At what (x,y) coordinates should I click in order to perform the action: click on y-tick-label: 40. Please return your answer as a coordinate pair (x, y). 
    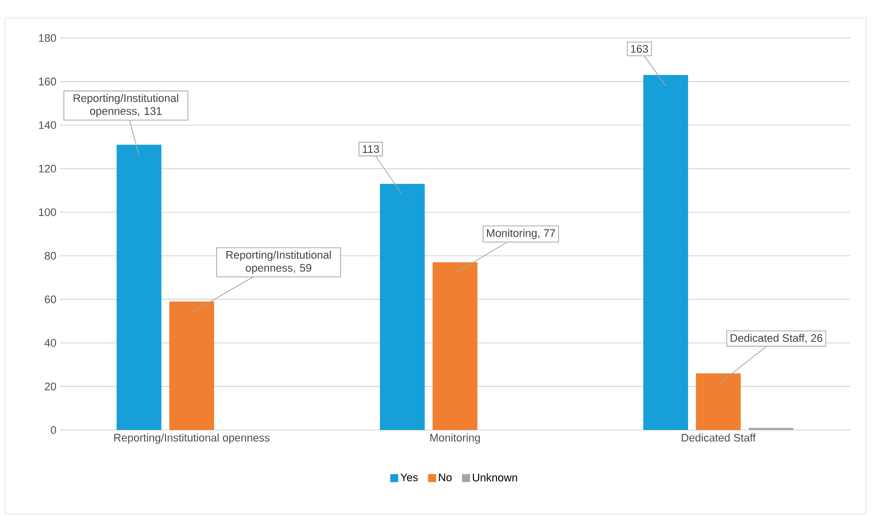
    Looking at the image, I should click on (50, 343).